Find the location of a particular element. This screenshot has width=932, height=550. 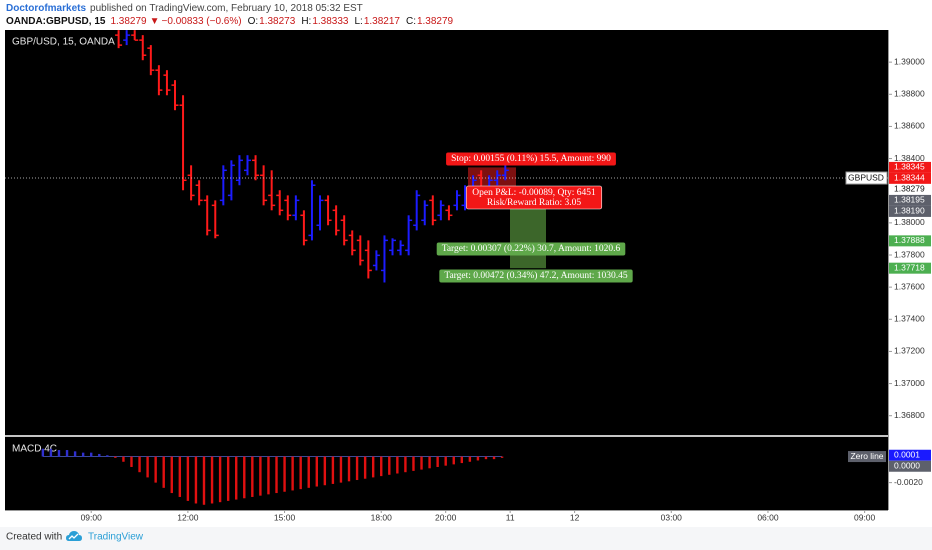

y-tick-label: 1.39000 is located at coordinates (909, 61).